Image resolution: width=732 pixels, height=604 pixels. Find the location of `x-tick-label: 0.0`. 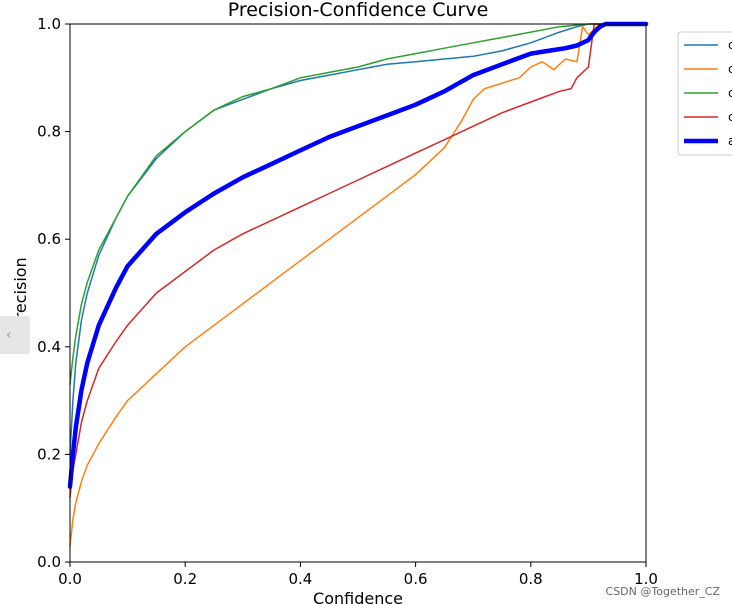

x-tick-label: 0.0 is located at coordinates (70, 579).